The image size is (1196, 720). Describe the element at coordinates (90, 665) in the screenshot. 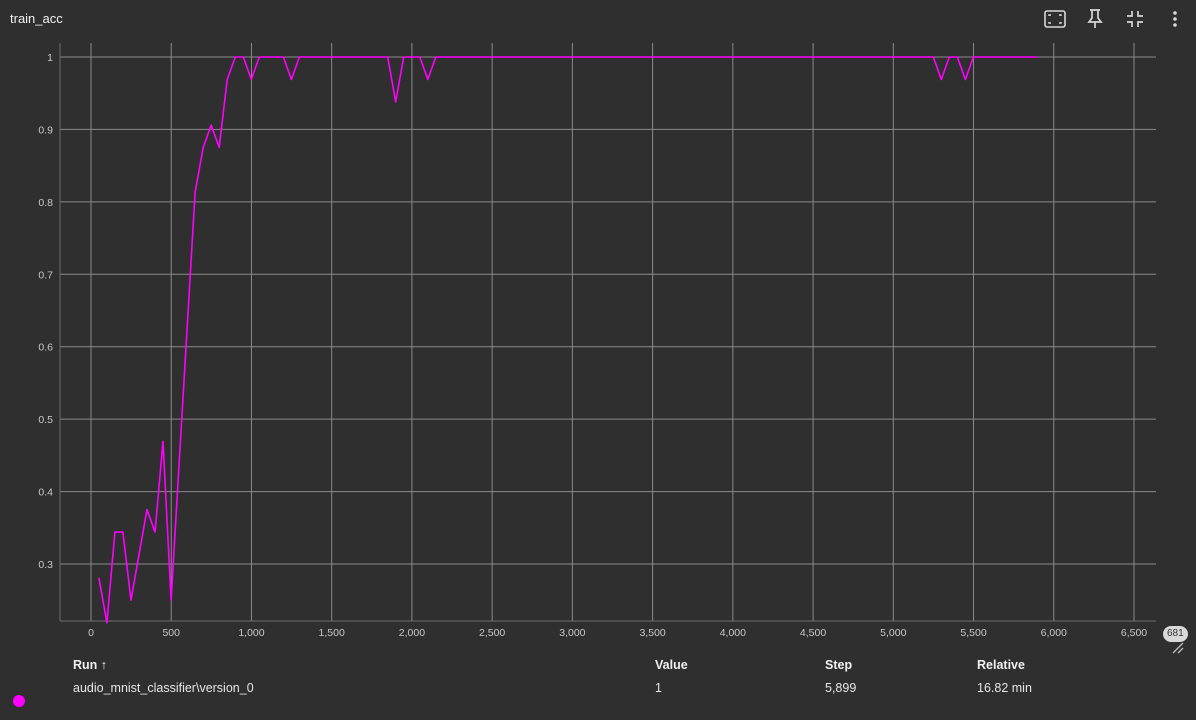

I see `column-header-run: Run ↑` at that location.